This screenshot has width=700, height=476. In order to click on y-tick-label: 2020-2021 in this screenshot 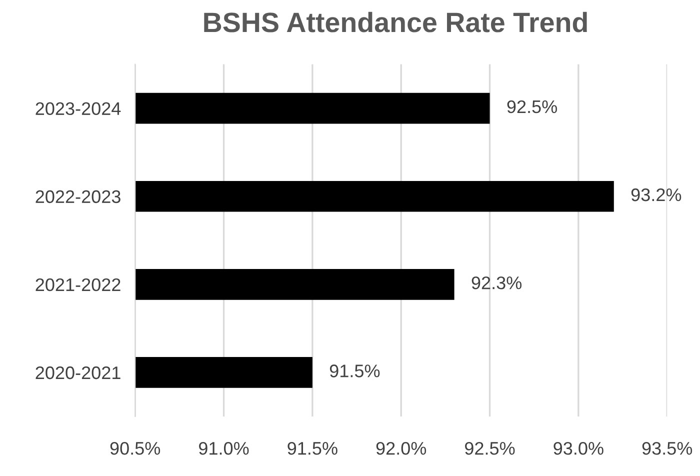, I will do `click(78, 373)`.